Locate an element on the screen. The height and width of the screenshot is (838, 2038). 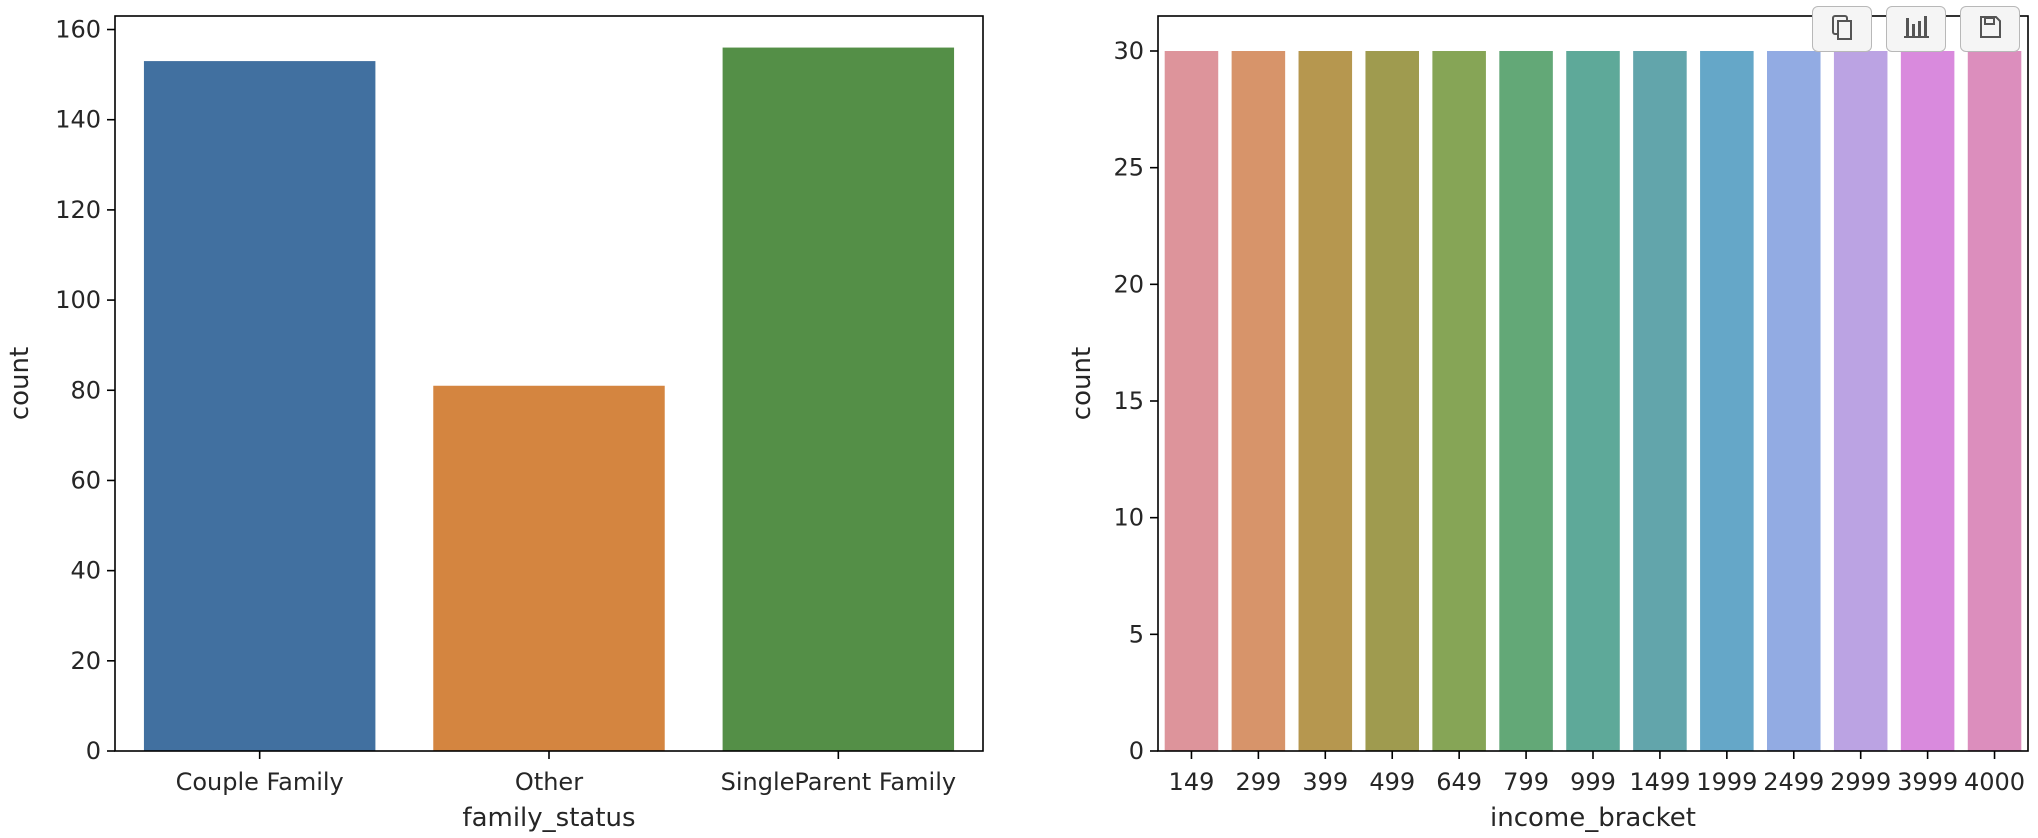
y-tick-label: 140 is located at coordinates (78, 120).